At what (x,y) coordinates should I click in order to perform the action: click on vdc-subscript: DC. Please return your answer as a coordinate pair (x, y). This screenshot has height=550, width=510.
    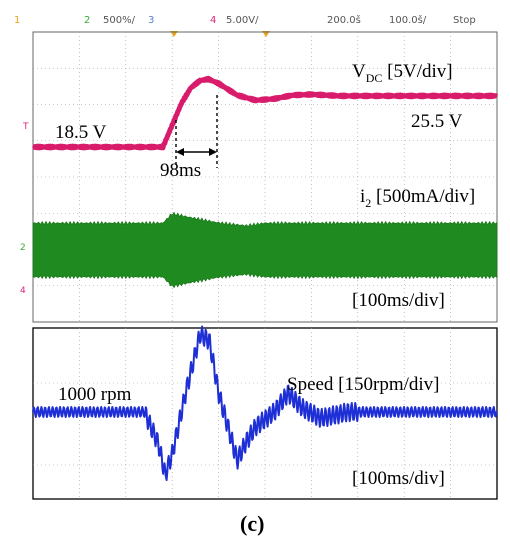
    Looking at the image, I should click on (374, 78).